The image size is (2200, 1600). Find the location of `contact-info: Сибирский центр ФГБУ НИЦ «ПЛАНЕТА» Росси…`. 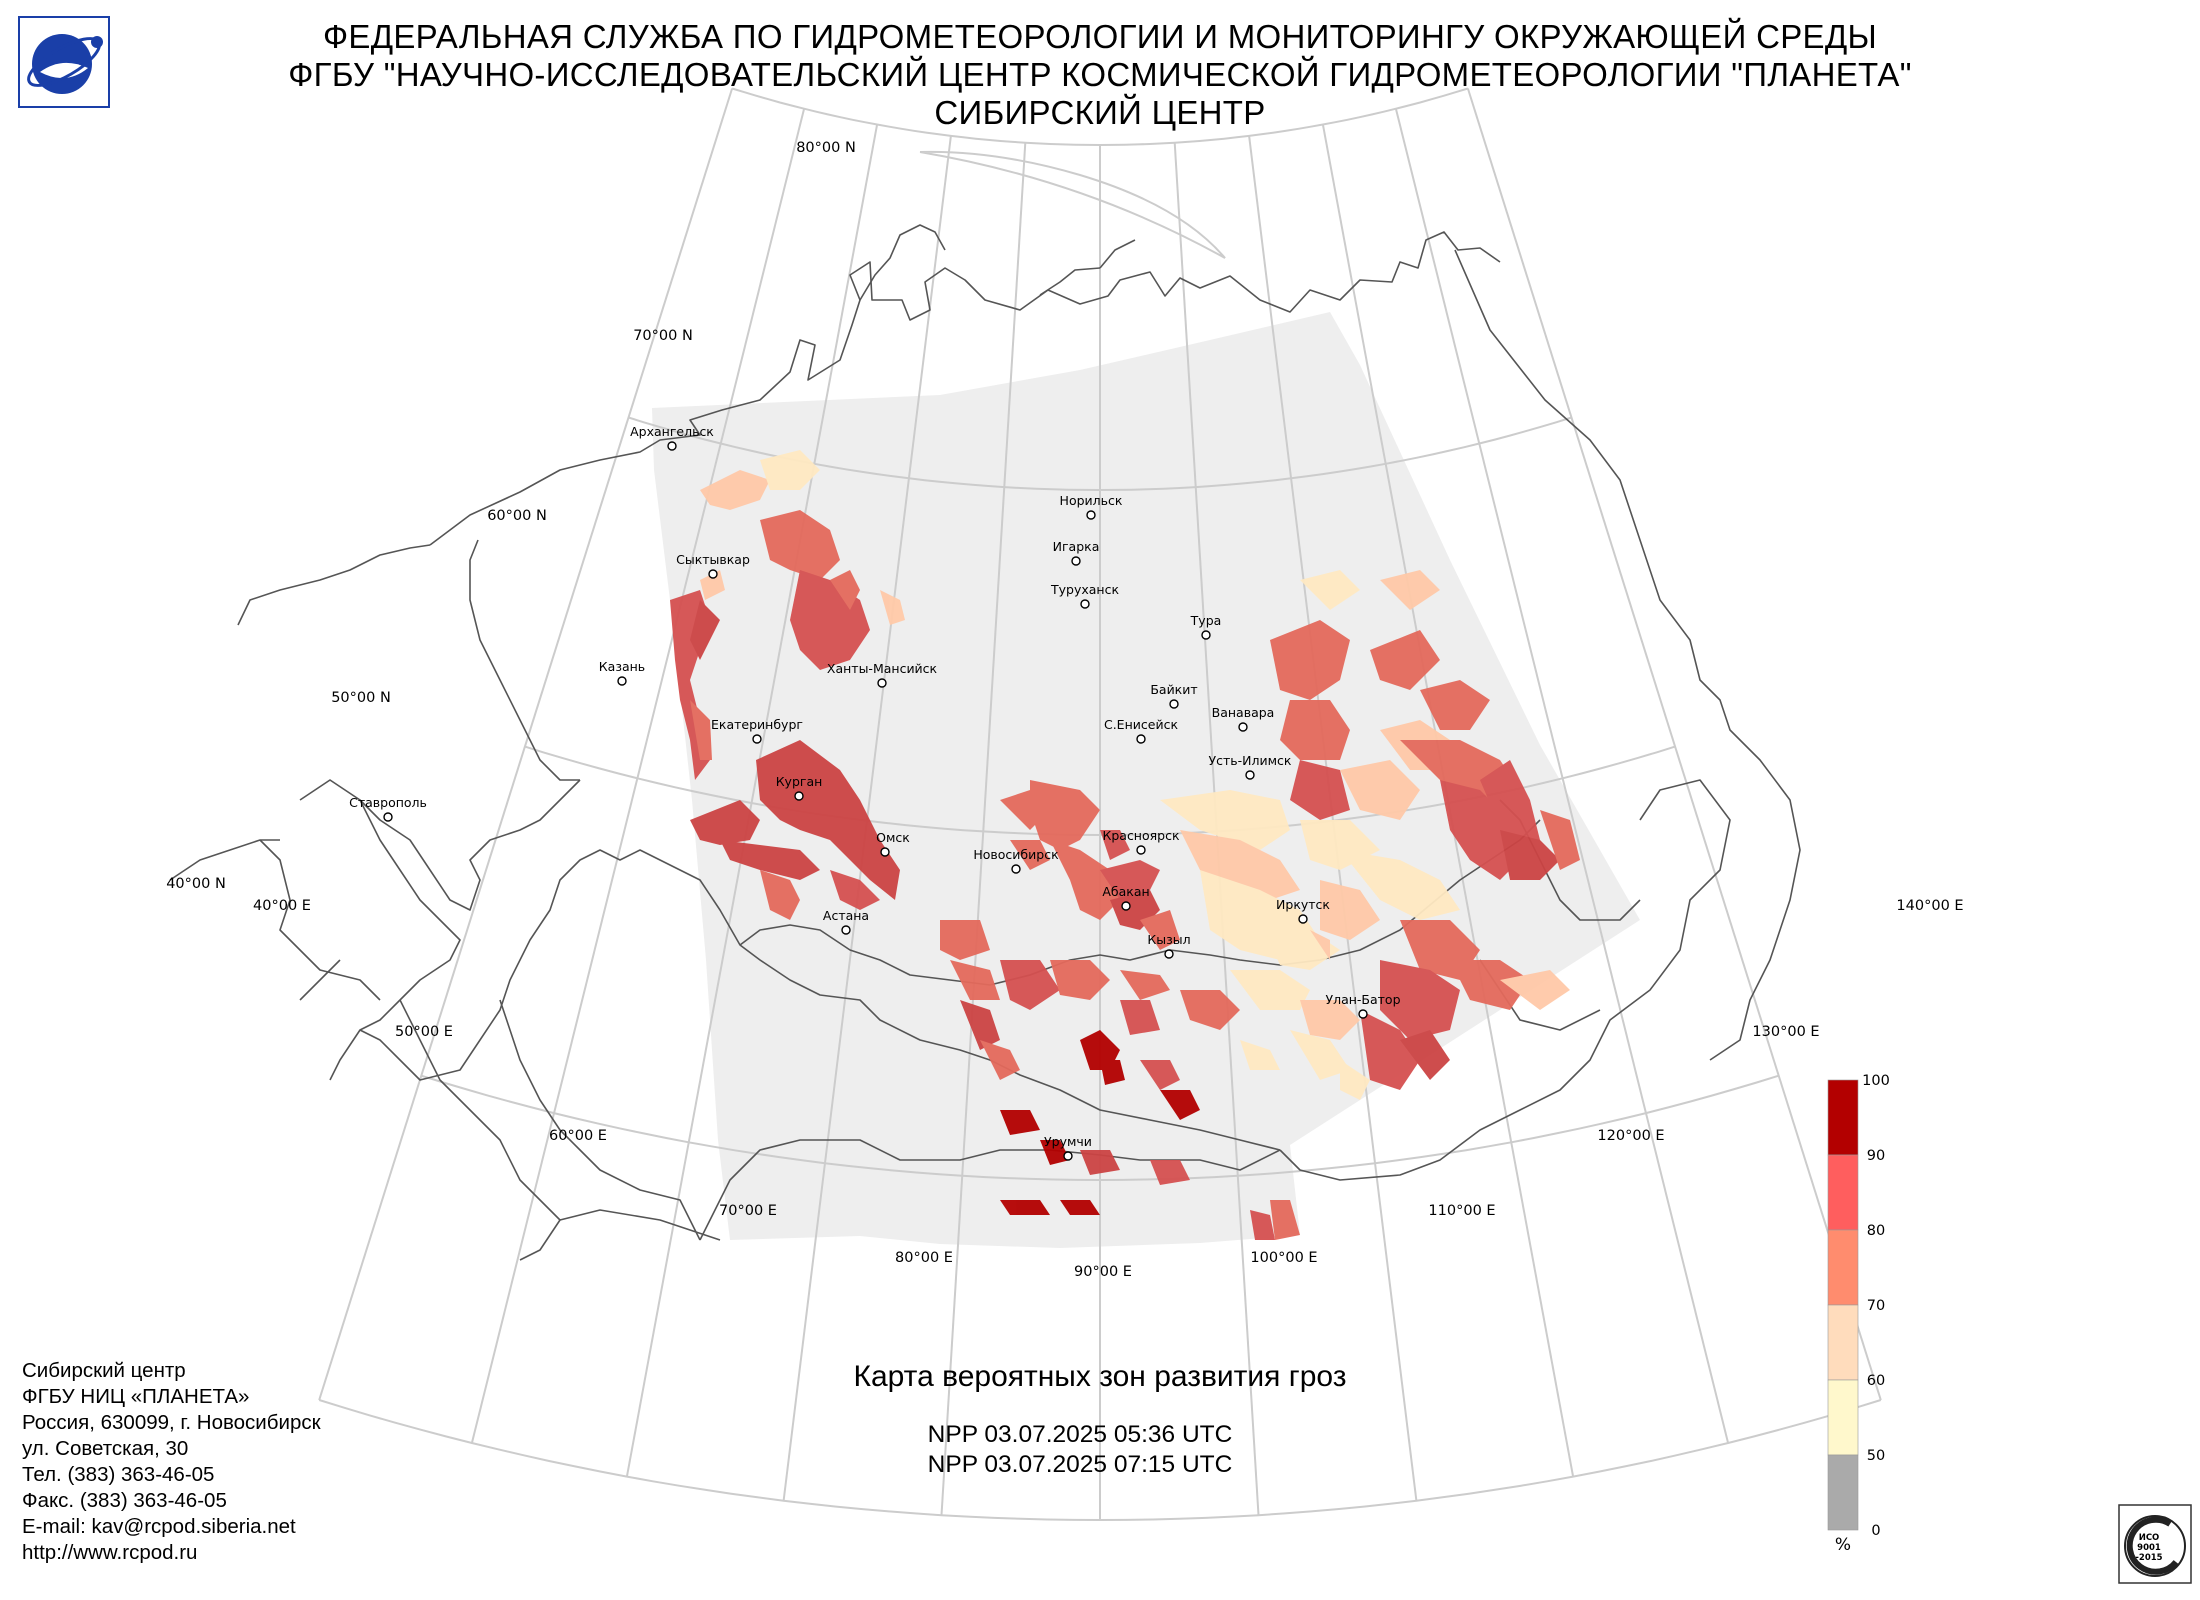

contact-info: Сибирский центр ФГБУ НИЦ «ПЛАНЕТА» Росси… is located at coordinates (171, 1462).